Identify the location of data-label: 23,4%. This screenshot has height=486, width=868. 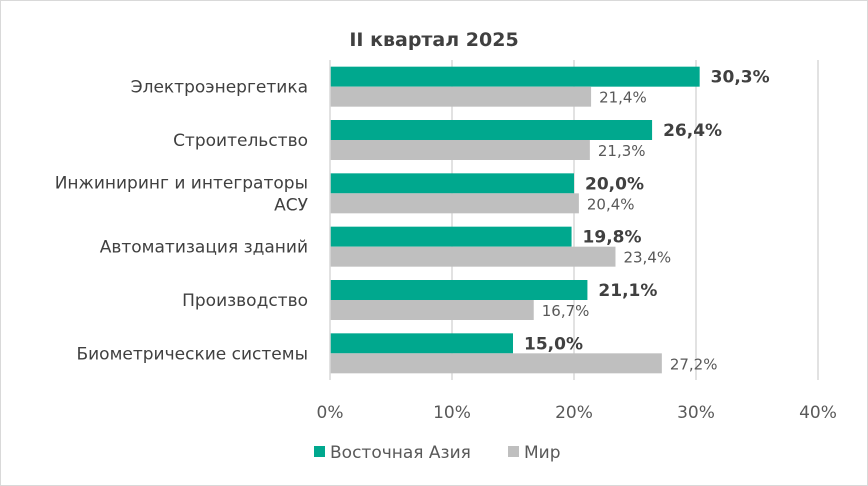
(647, 258).